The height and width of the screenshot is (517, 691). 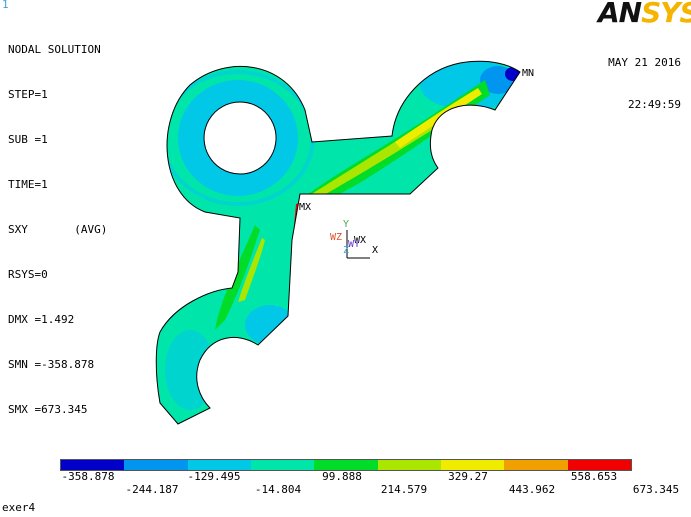 What do you see at coordinates (342, 476) in the screenshot?
I see `legend-top-label: 99.888` at bounding box center [342, 476].